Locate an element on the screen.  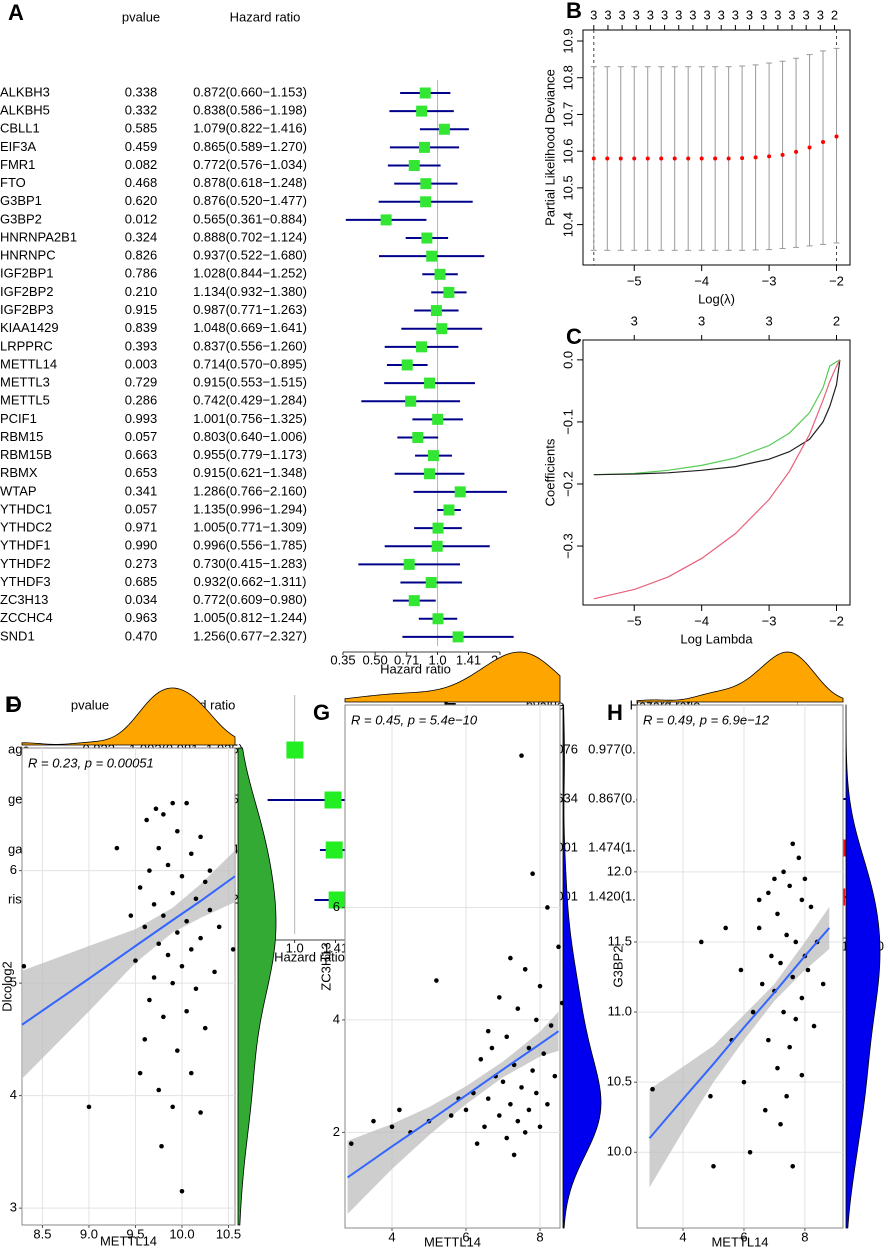
x-tick-label: 6 is located at coordinates (743, 1236).